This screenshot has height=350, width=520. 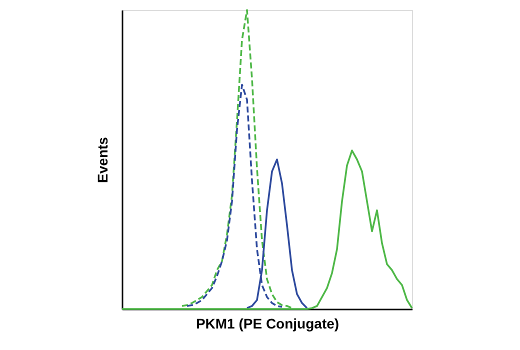 What do you see at coordinates (268, 324) in the screenshot?
I see `x-axis-title: PKM1 (PE Conjugate)` at bounding box center [268, 324].